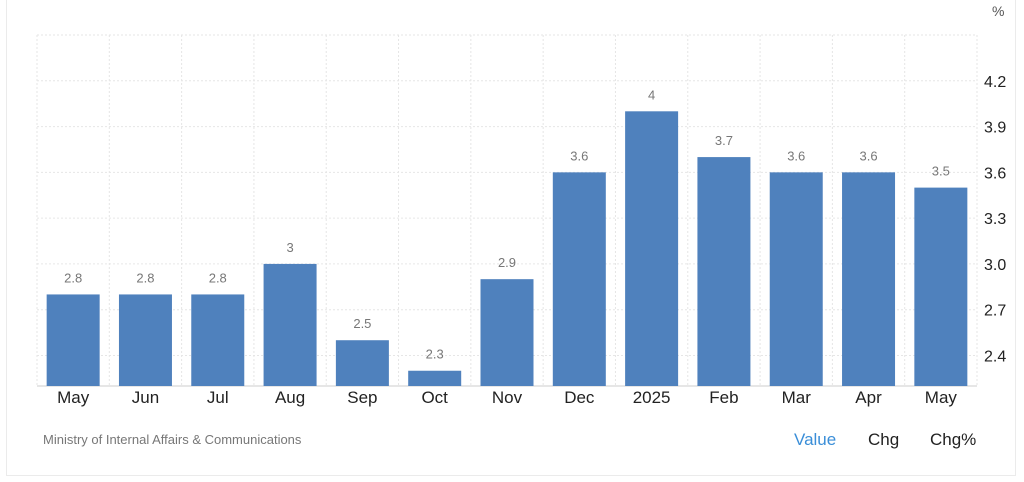 The height and width of the screenshot is (482, 1024). Describe the element at coordinates (579, 397) in the screenshot. I see `x-tick-label: Dec` at that location.